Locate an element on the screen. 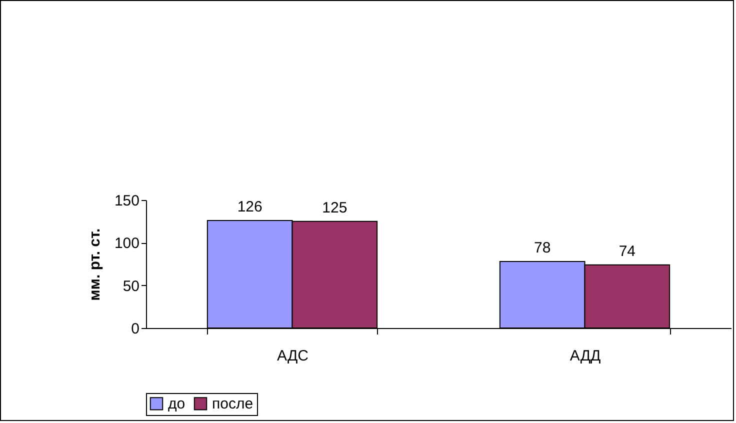 Image resolution: width=736 pixels, height=423 pixels. legend-label: до is located at coordinates (177, 404).